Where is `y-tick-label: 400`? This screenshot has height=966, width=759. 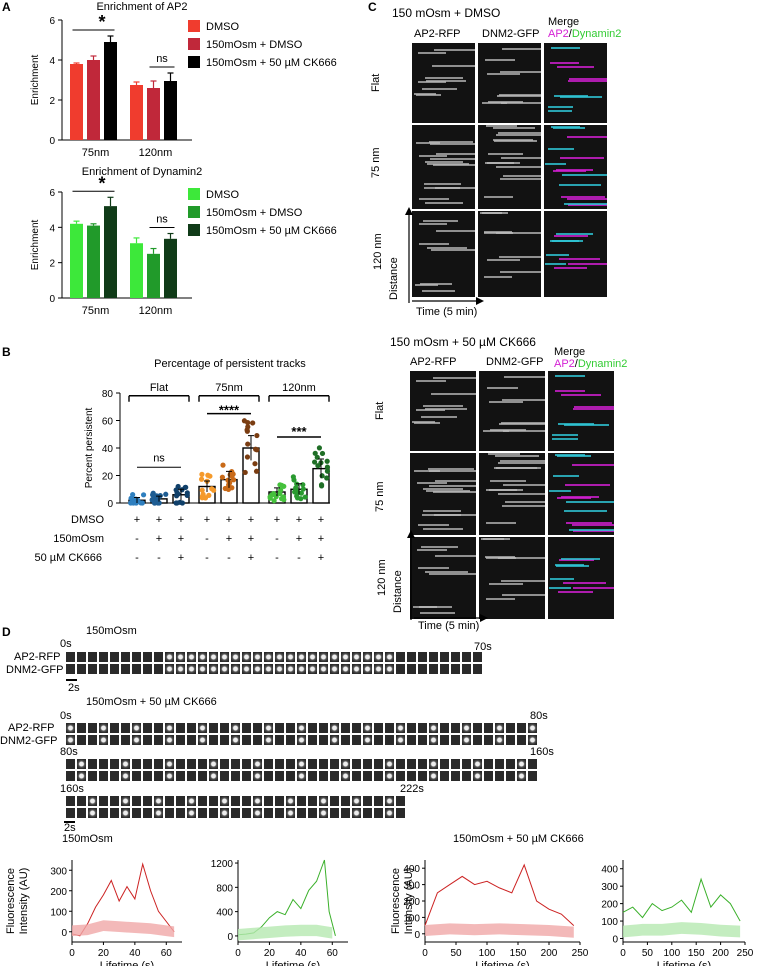
y-tick-label: 400 is located at coordinates (411, 869).